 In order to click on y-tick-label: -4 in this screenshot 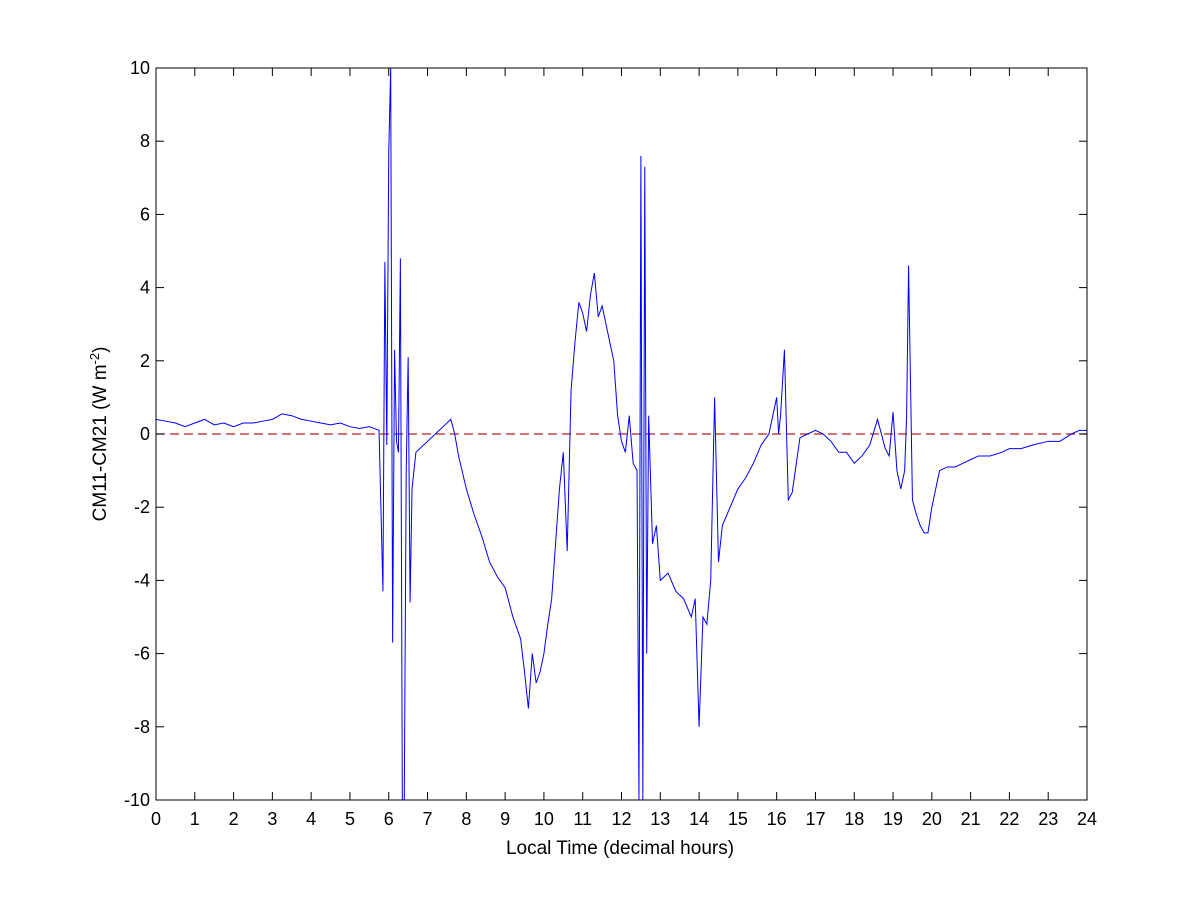, I will do `click(142, 580)`.